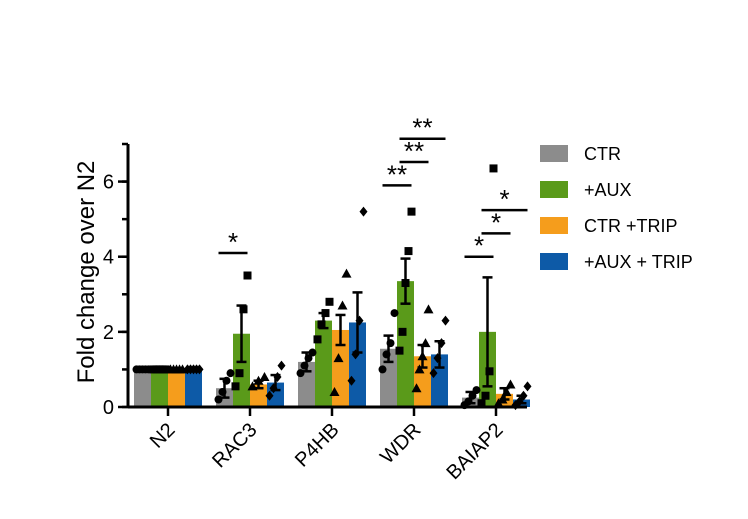 This screenshot has height=519, width=748. I want to click on x-tick-label-baiap2: BAIAP2, so click(474, 451).